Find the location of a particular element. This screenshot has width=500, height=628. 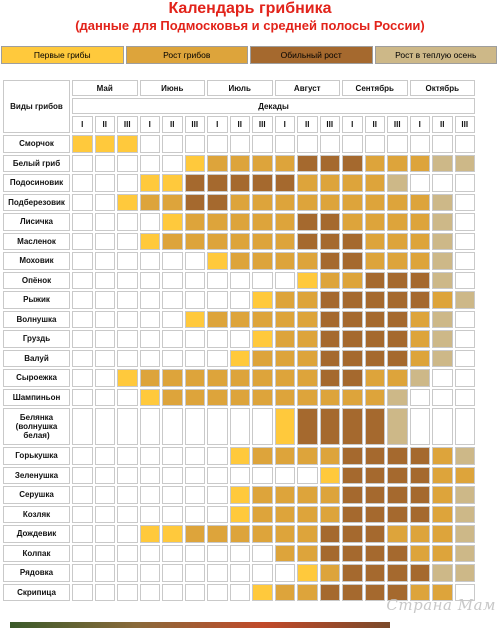

month-header: Сентябрь is located at coordinates (375, 88).